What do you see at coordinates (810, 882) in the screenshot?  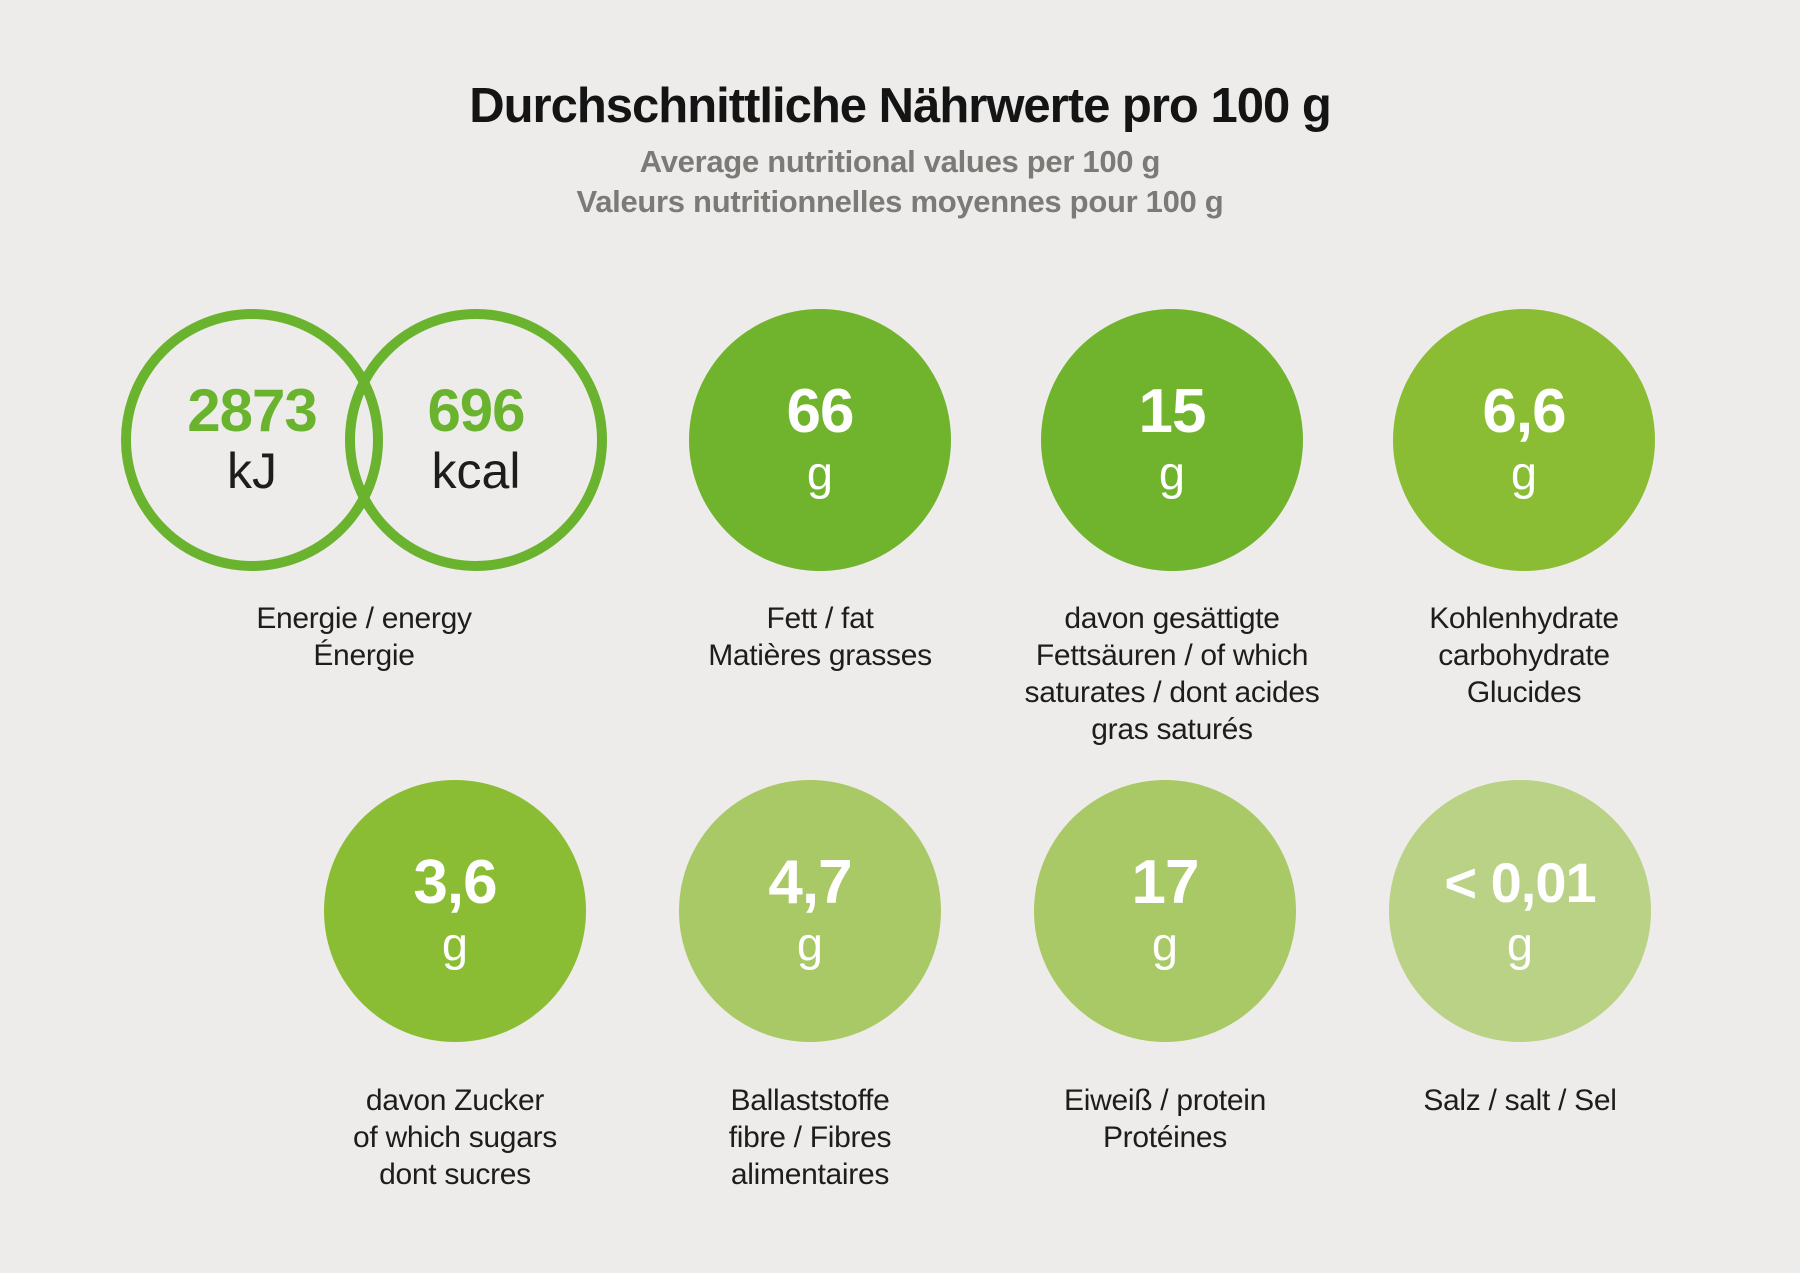 I see `fibre-value: 4,7` at bounding box center [810, 882].